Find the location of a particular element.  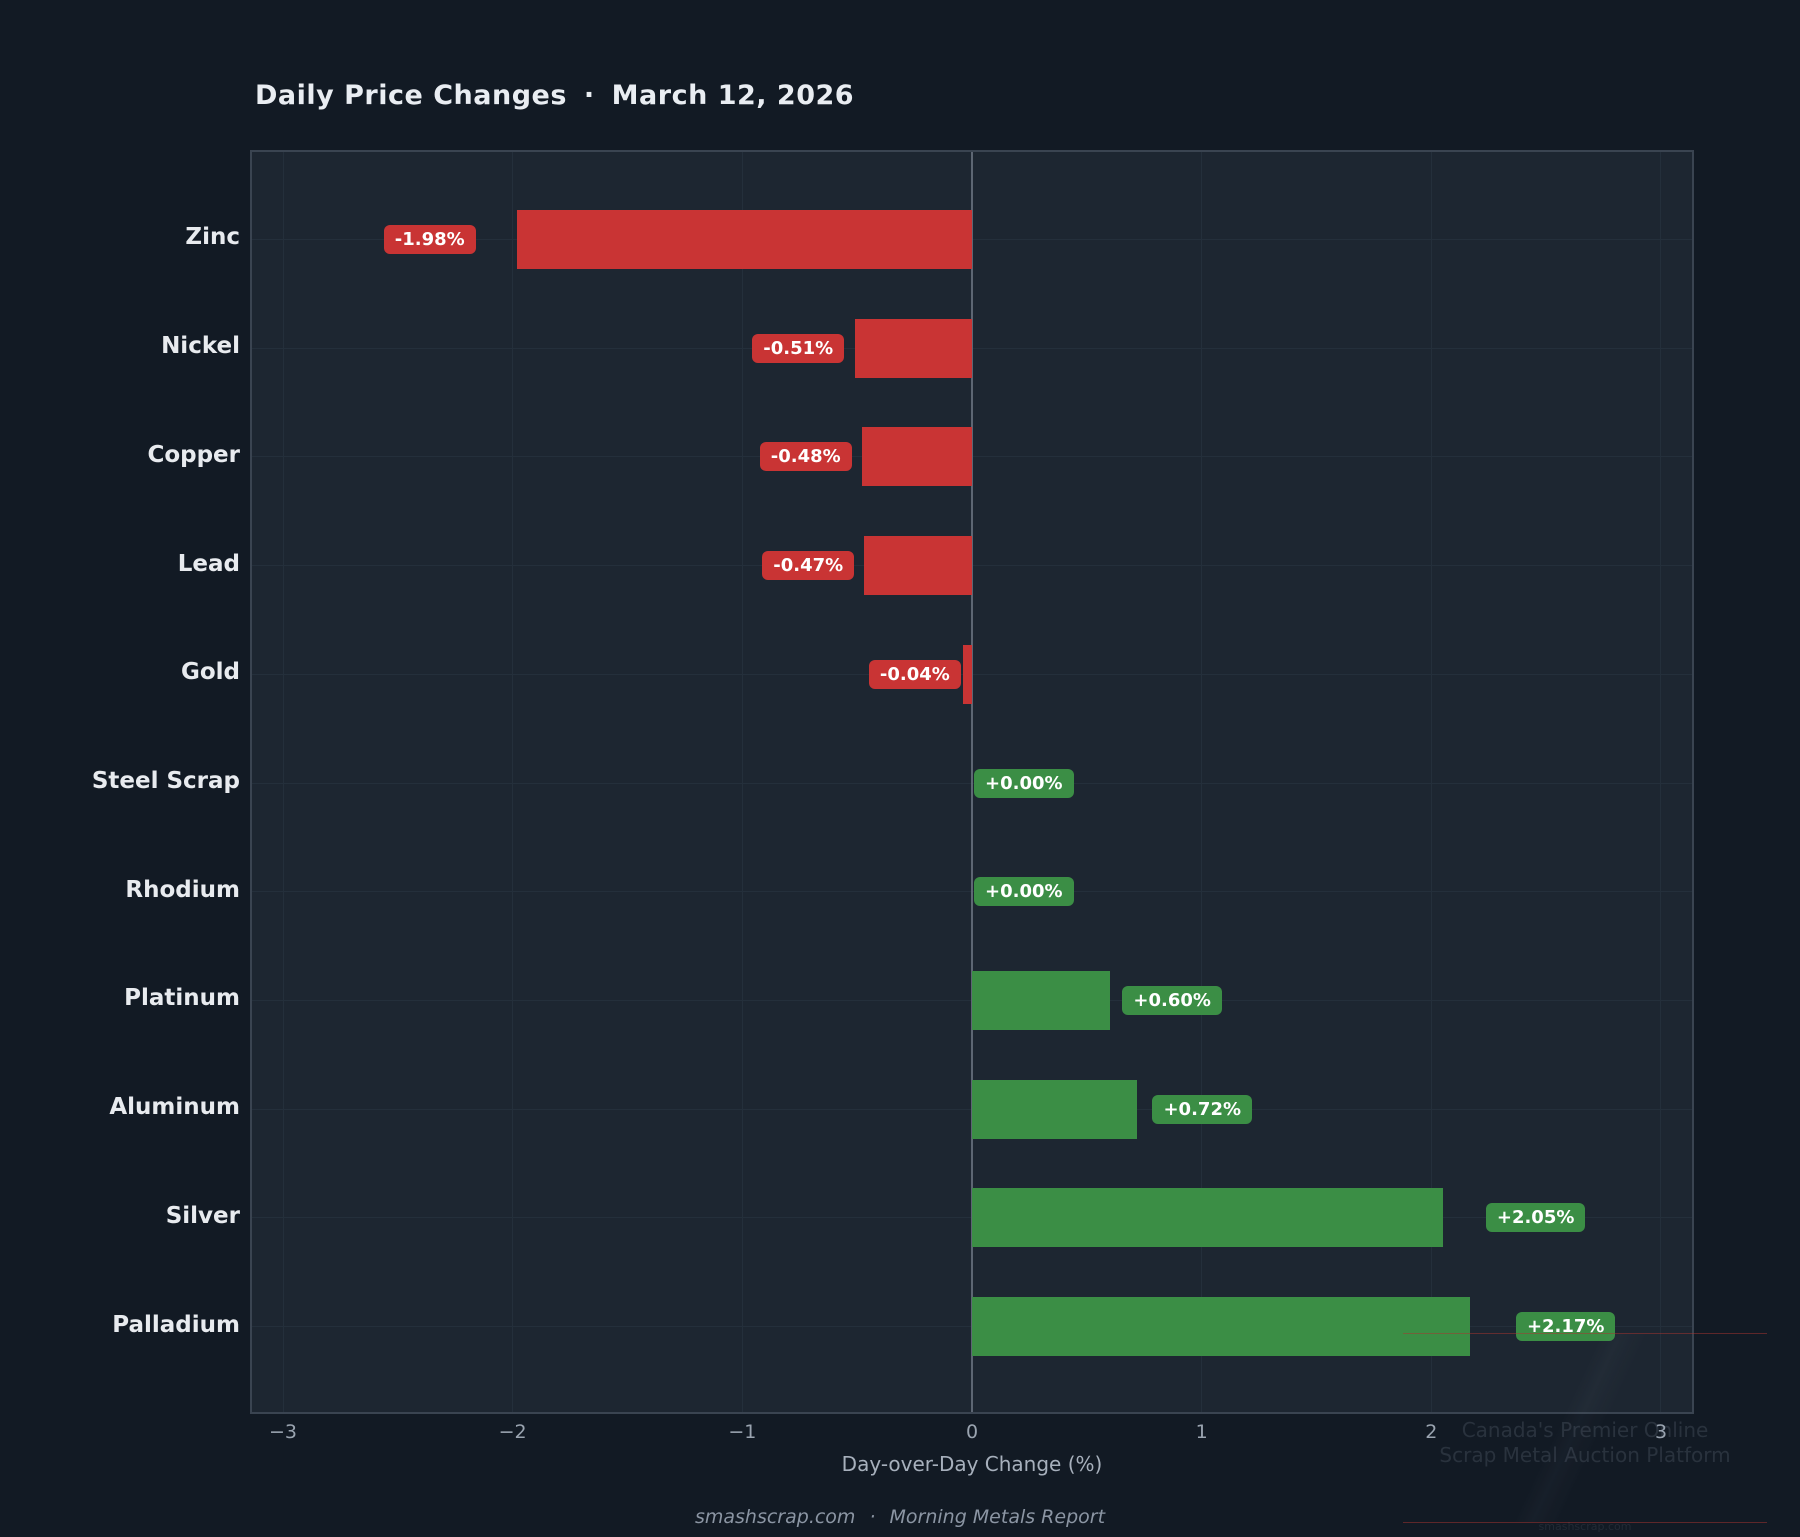

x-tick-label: −2 is located at coordinates (512, 1432).